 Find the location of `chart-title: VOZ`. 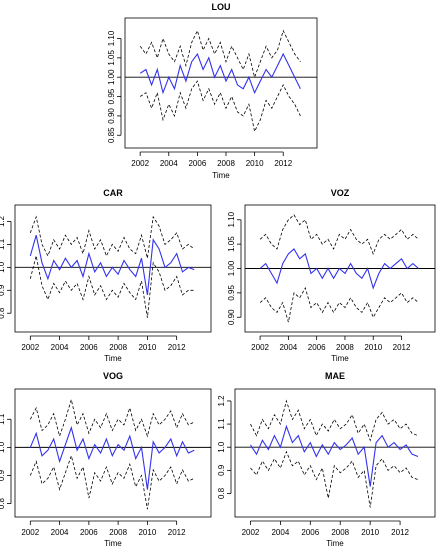

chart-title: VOZ is located at coordinates (340, 193).